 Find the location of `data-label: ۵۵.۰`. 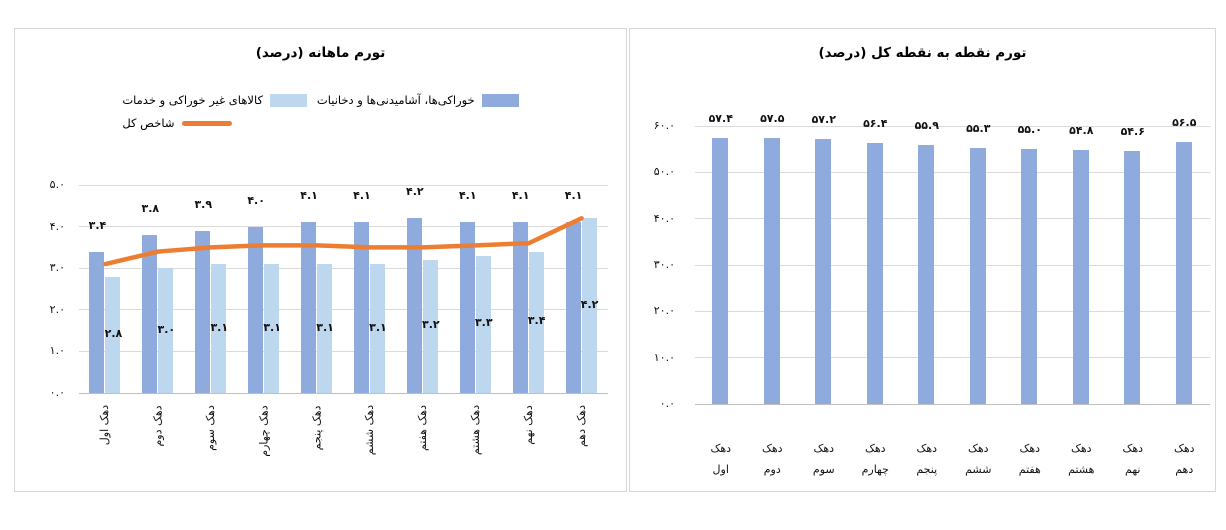

data-label: ۵۵.۰ is located at coordinates (1029, 130).